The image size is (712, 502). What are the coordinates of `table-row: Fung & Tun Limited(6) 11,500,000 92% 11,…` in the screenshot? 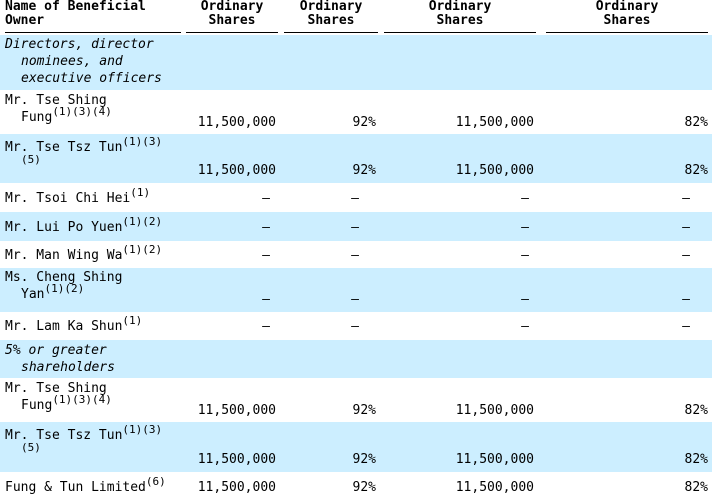 It's located at (356, 487).